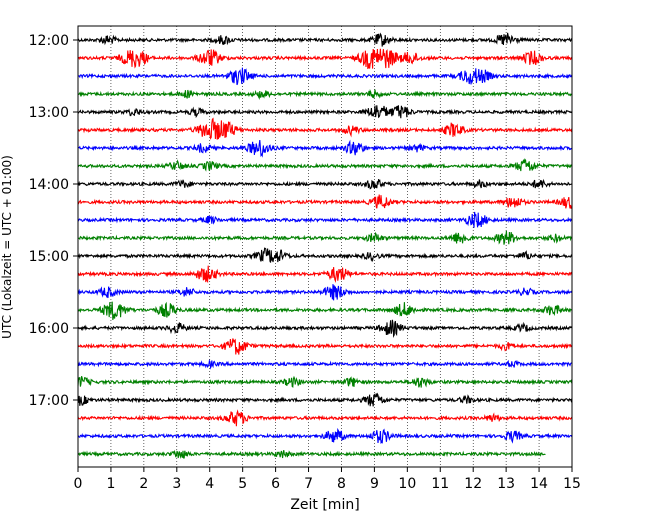 This screenshot has width=650, height=525. Describe the element at coordinates (308, 484) in the screenshot. I see `x-tick-label: 7` at that location.